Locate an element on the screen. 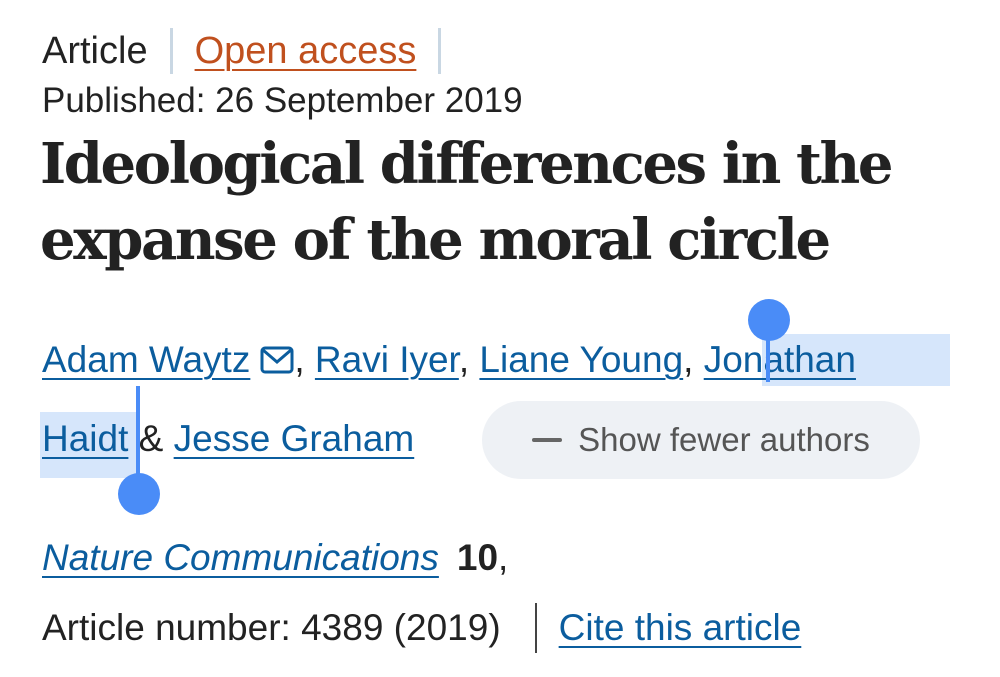 This screenshot has height=677, width=1000. minus-icon is located at coordinates (547, 440).